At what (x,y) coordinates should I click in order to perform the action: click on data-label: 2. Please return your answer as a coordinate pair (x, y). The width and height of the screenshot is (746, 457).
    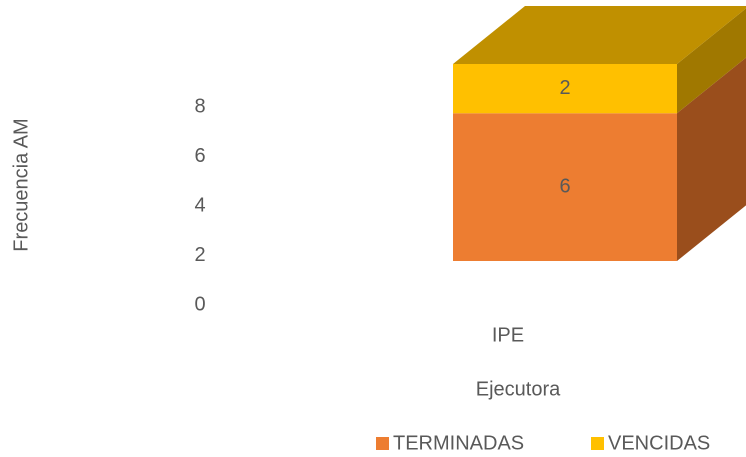
    Looking at the image, I should click on (564, 88).